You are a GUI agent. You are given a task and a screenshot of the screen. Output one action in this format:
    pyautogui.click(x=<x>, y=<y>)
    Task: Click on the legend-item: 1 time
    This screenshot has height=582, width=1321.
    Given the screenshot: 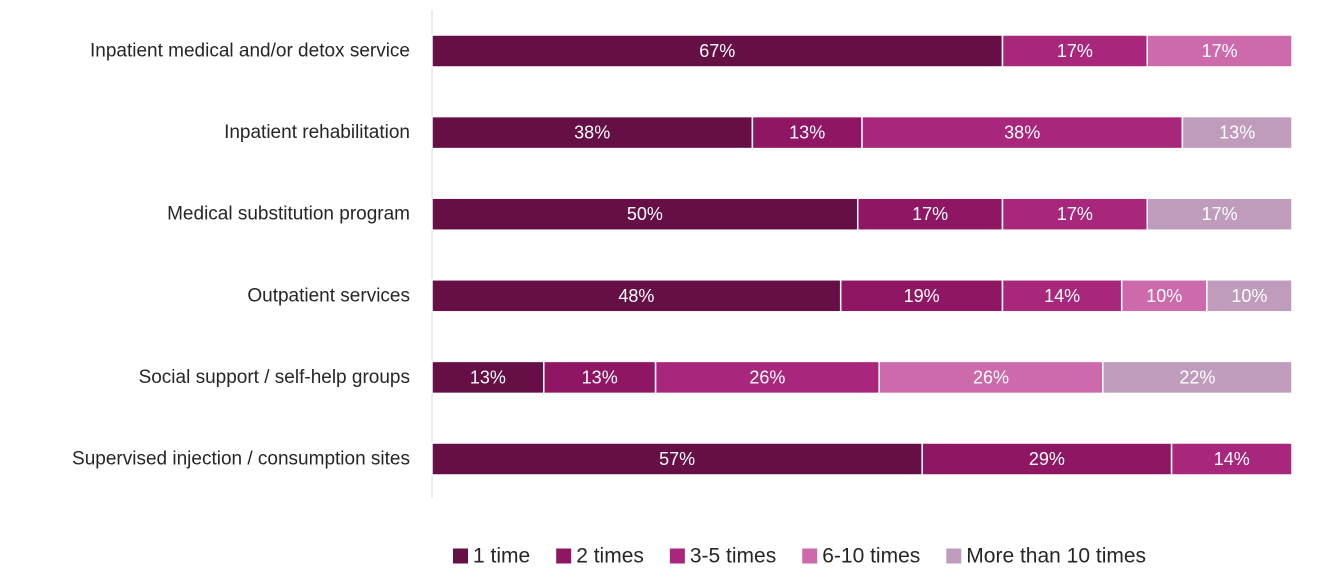 What is the action you would take?
    pyautogui.click(x=491, y=556)
    